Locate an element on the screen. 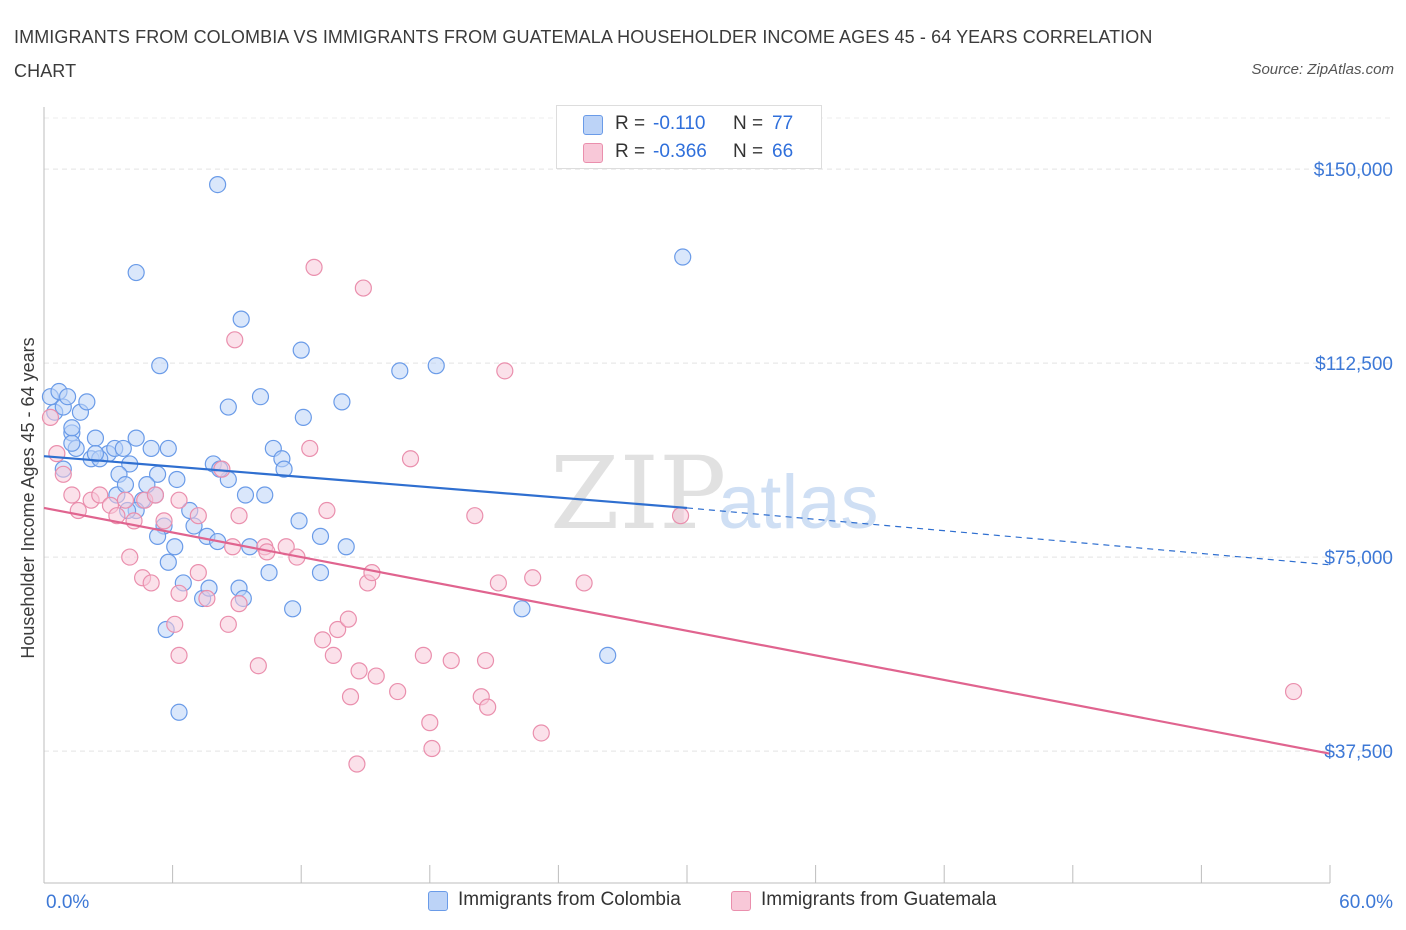 The width and height of the screenshot is (1406, 930). legend-r-value-guatemala: -0.366 is located at coordinates (680, 151).